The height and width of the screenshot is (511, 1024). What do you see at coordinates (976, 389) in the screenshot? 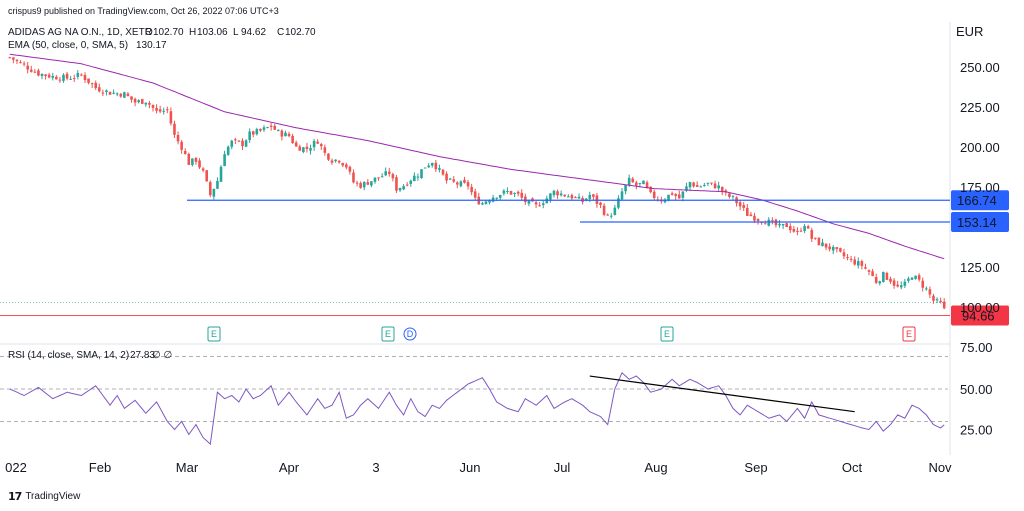
I see `rsi-tick-label: 50.00` at bounding box center [976, 389].